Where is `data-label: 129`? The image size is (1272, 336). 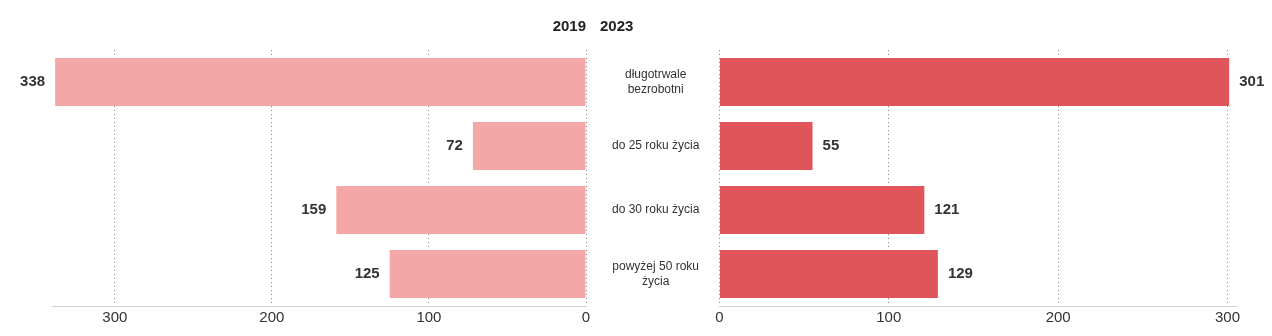 data-label: 129 is located at coordinates (960, 273).